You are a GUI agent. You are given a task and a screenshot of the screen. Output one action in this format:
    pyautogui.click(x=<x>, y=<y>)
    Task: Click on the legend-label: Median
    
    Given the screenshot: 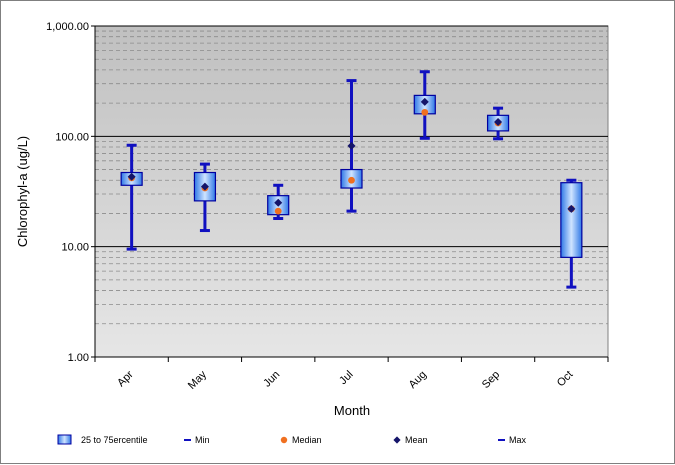 What is the action you would take?
    pyautogui.click(x=307, y=440)
    